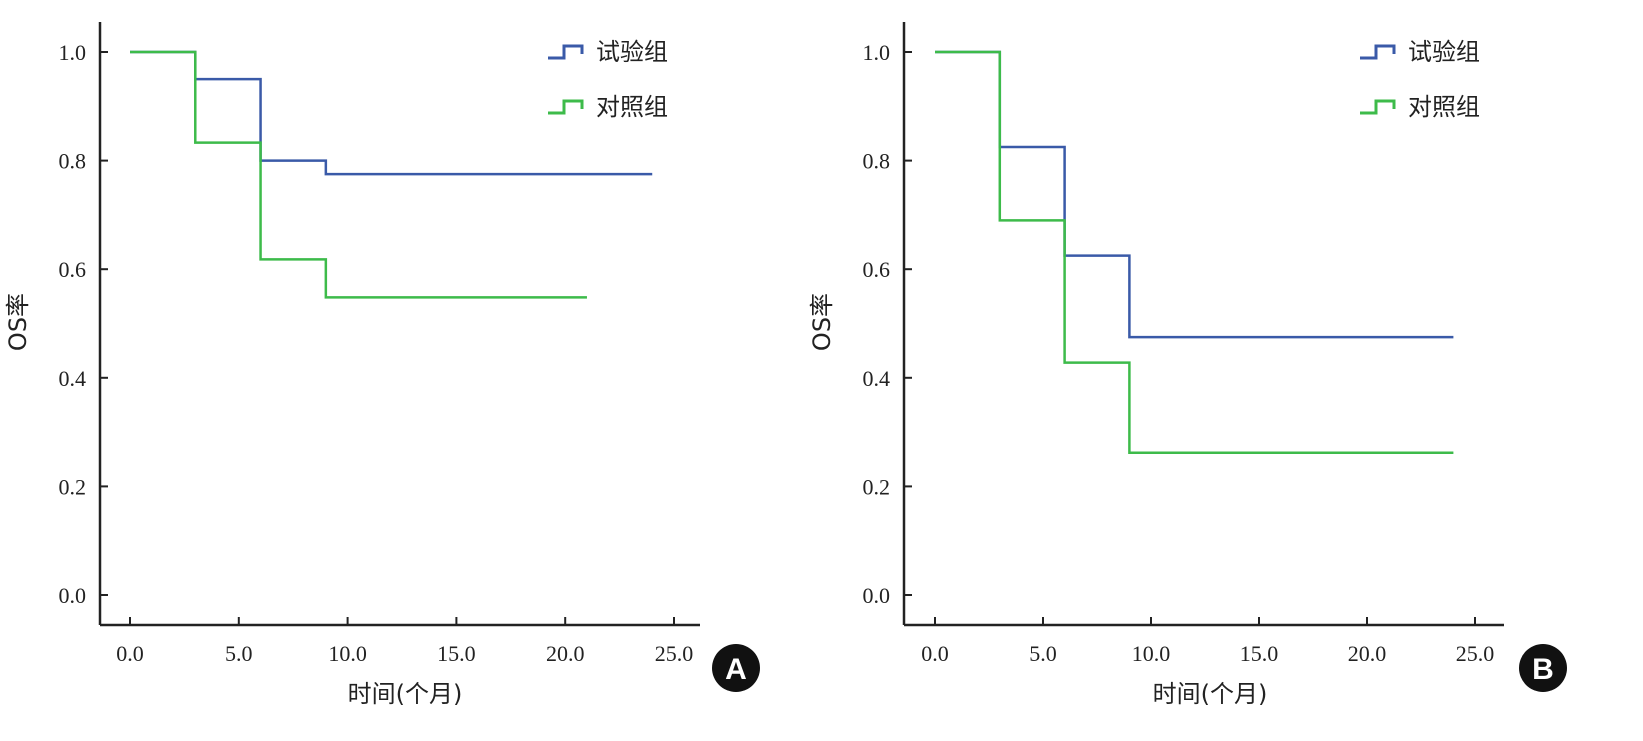  I want to click on panel-badge-letter: B, so click(1543, 669).